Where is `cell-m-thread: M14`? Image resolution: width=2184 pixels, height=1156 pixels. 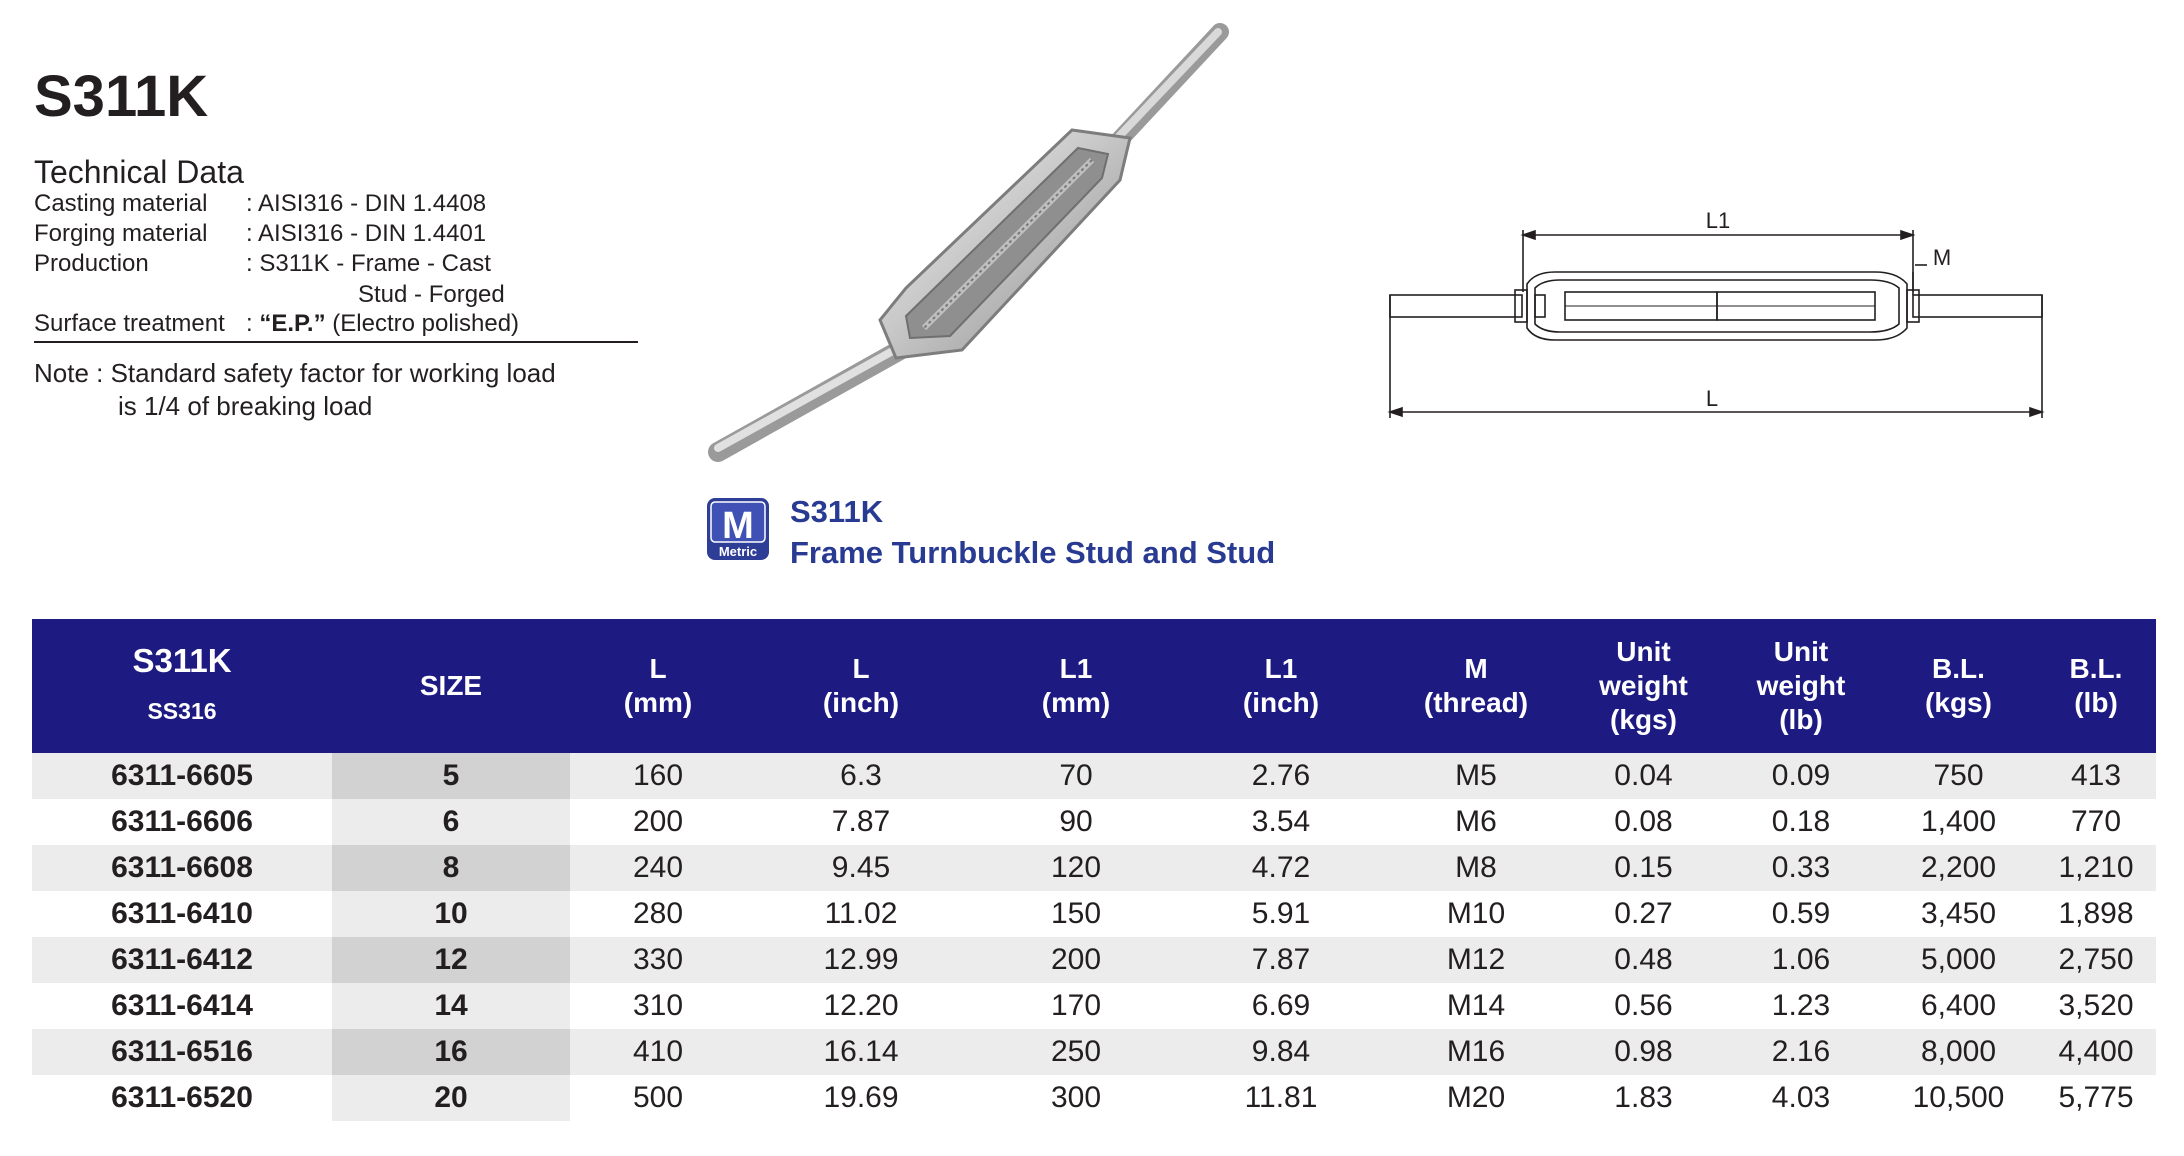 cell-m-thread: M14 is located at coordinates (1476, 1006).